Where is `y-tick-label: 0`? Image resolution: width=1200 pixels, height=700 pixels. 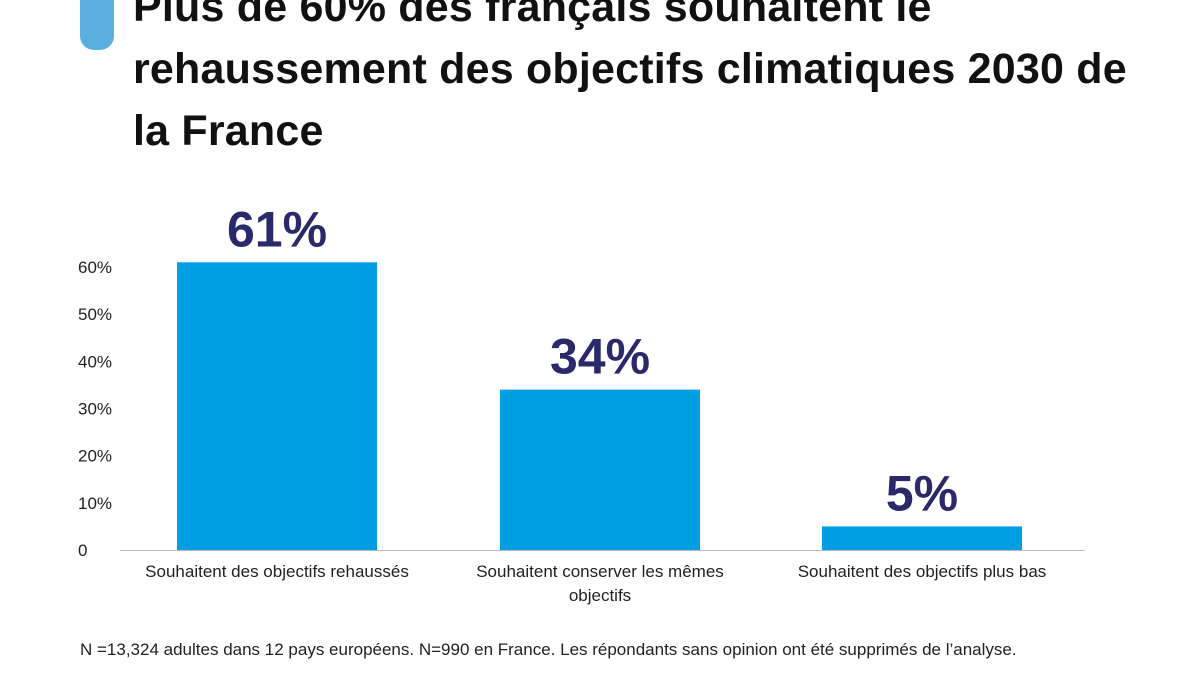 y-tick-label: 0 is located at coordinates (82, 550).